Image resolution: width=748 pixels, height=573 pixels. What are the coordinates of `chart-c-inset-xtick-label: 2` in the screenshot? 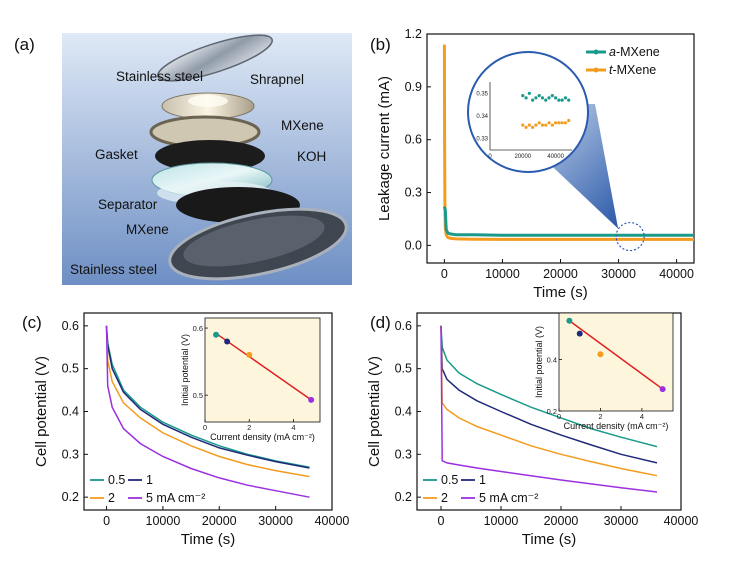 It's located at (249, 427).